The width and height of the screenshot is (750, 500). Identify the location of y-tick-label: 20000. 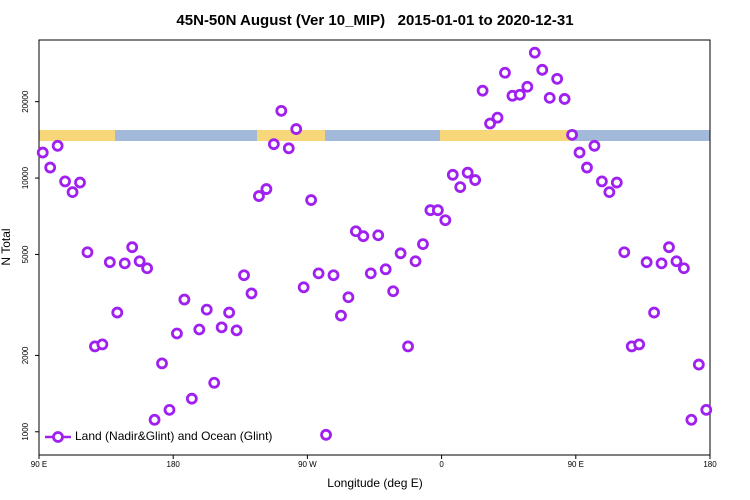
(25, 101).